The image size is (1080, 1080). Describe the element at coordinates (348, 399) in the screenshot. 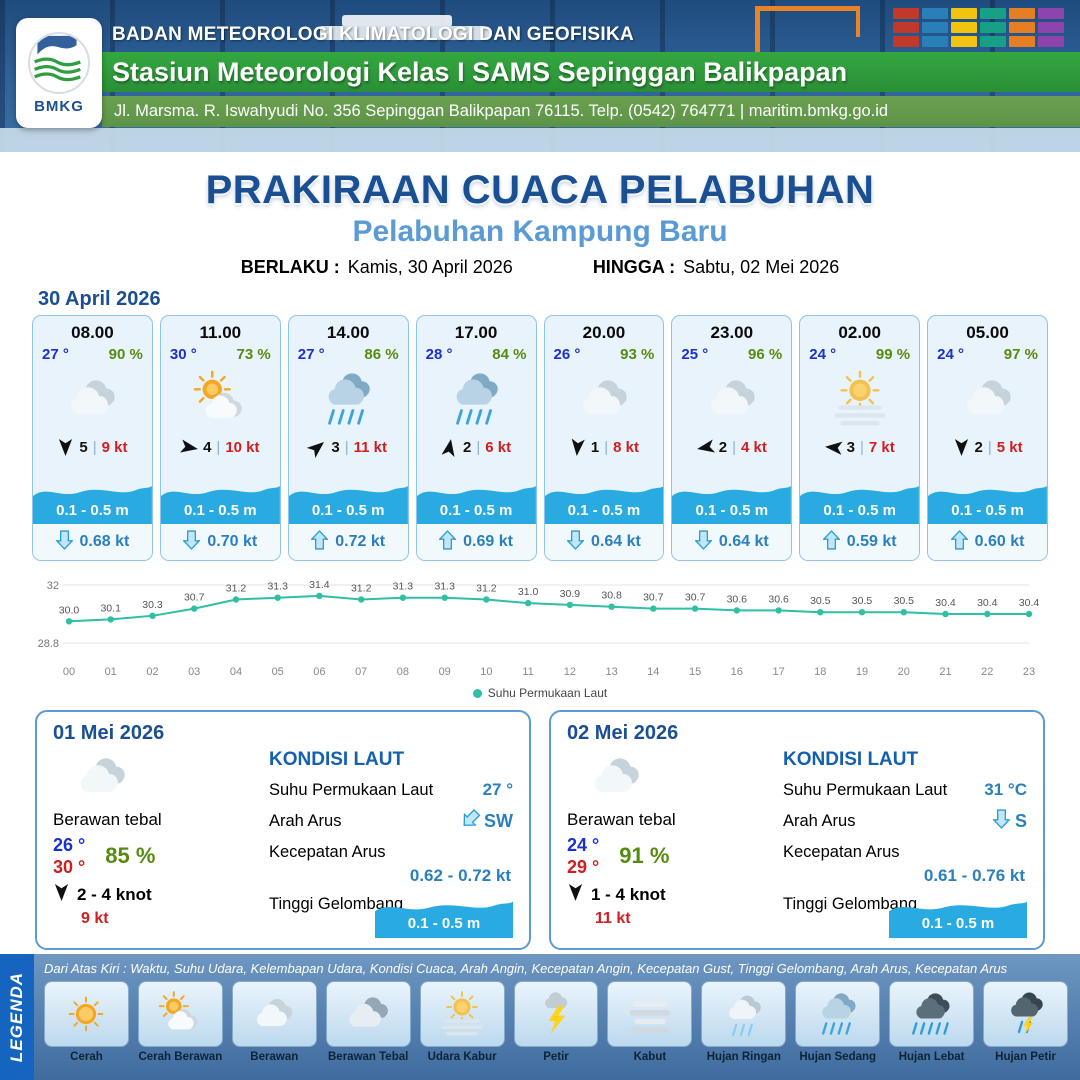

I see `card-weather-icon` at that location.